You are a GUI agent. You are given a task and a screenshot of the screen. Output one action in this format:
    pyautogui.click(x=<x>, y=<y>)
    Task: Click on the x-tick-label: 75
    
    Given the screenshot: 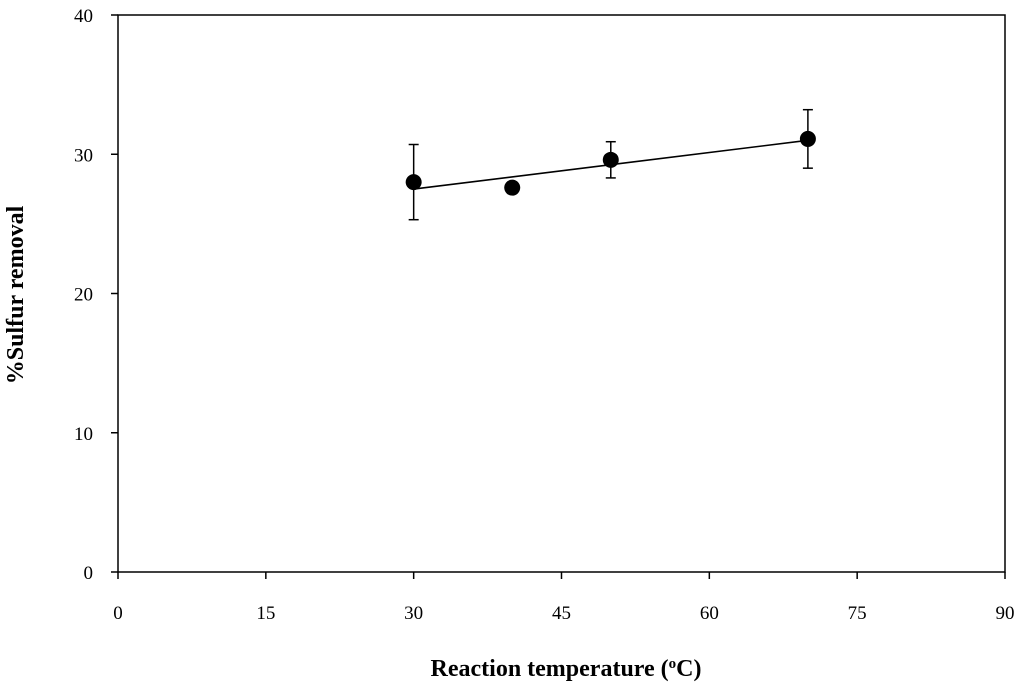 What is the action you would take?
    pyautogui.click(x=857, y=613)
    